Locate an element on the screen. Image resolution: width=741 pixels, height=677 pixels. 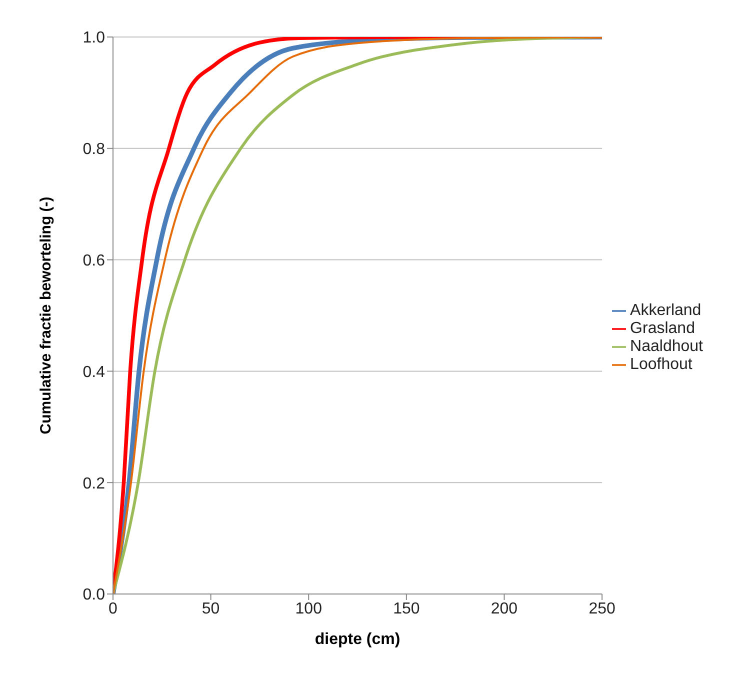
y-axis-title: Cumulative fractie beworteling (-) is located at coordinates (45, 315).